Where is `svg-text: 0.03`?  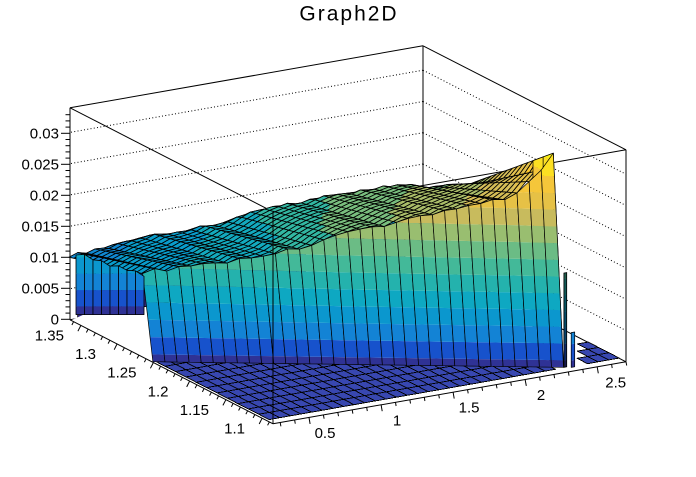 svg-text: 0.03 is located at coordinates (44, 134).